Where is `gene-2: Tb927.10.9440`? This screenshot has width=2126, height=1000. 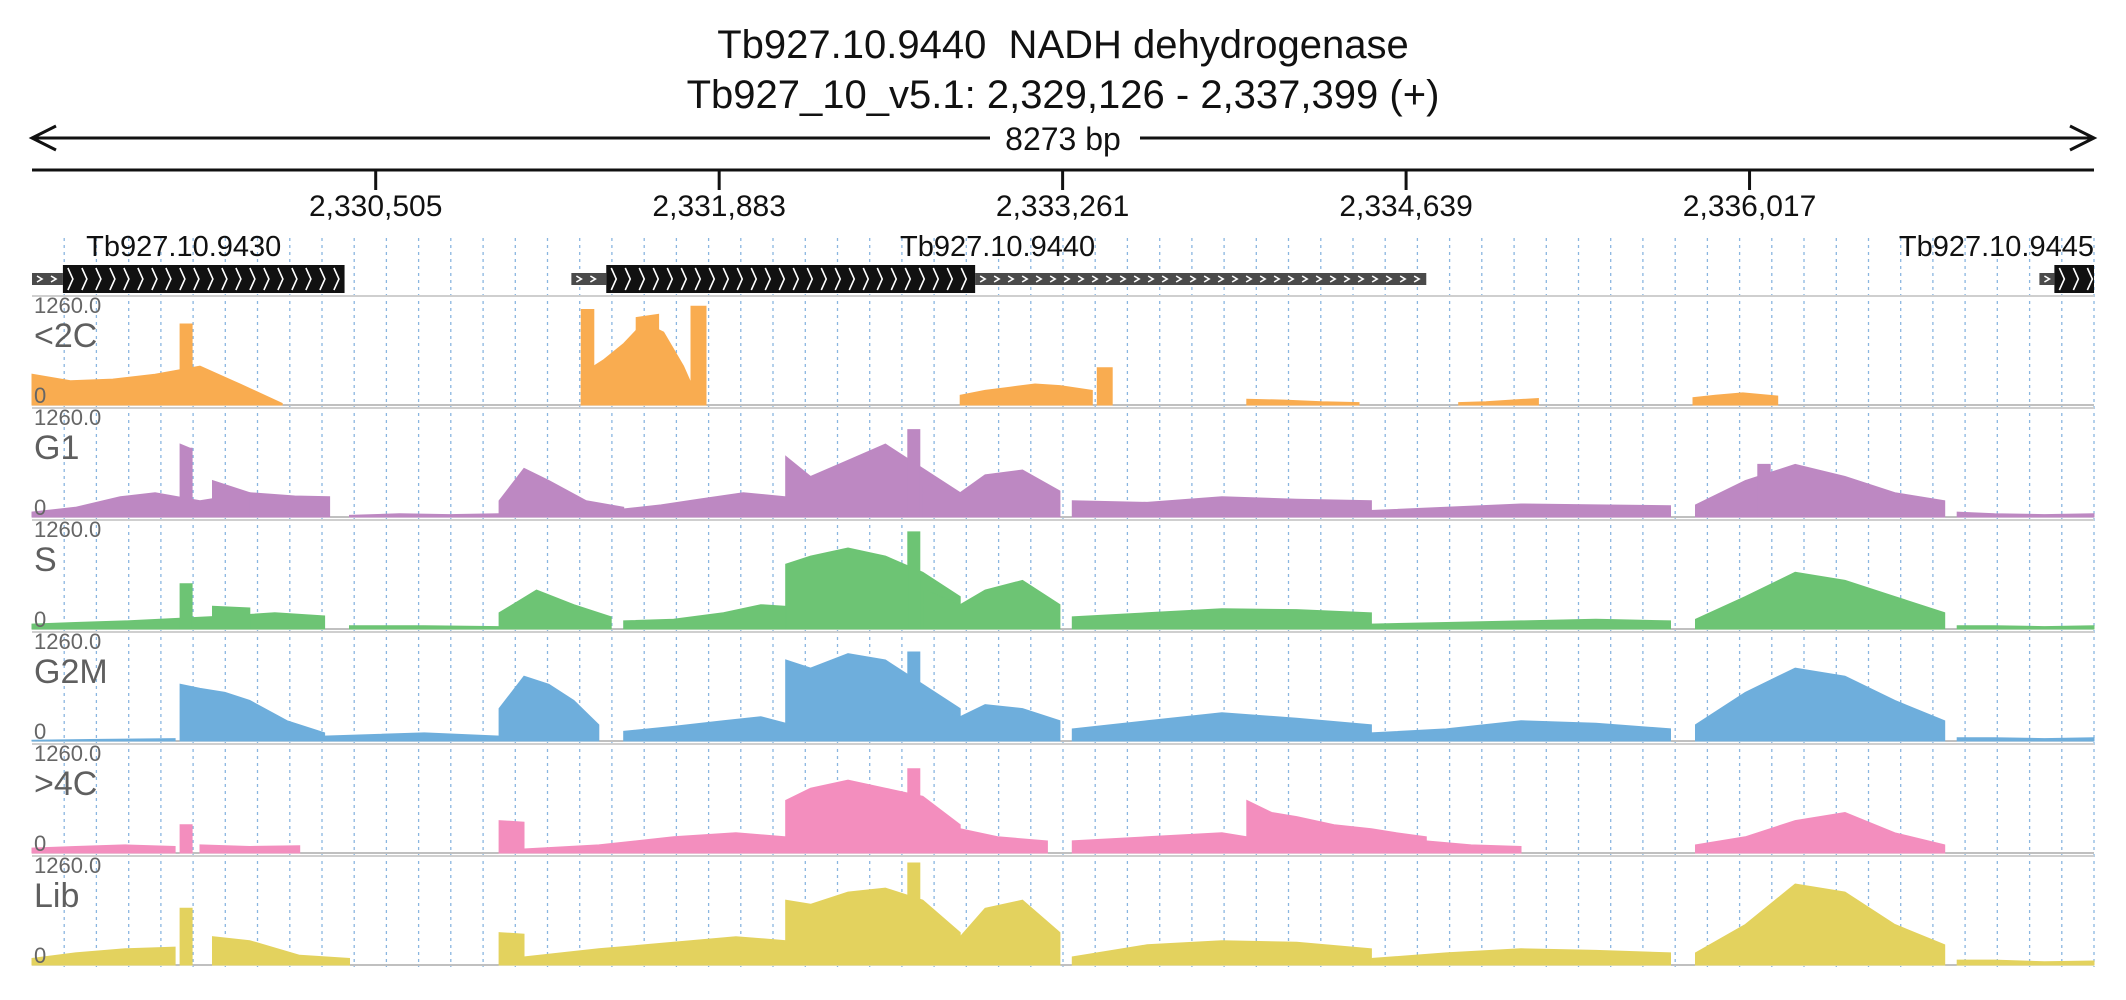 gene-2: Tb927.10.9440 is located at coordinates (999, 262).